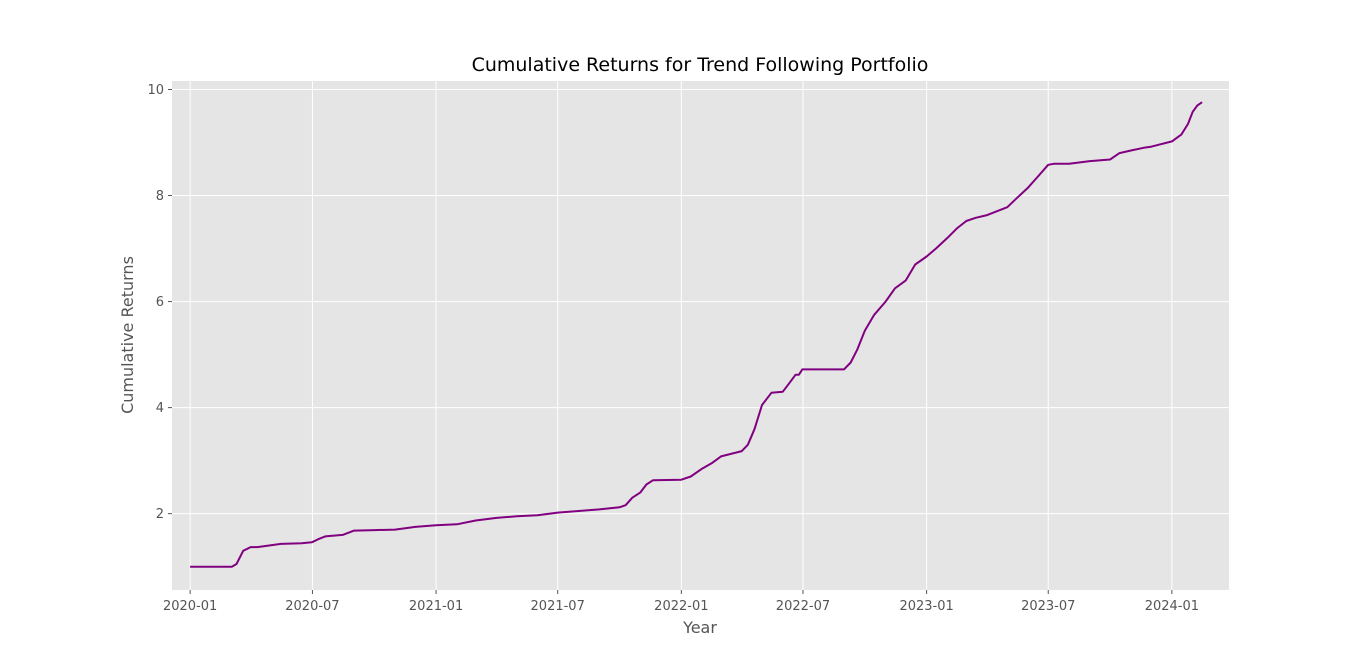  I want to click on x-tick-label: 2023-01, so click(926, 606).